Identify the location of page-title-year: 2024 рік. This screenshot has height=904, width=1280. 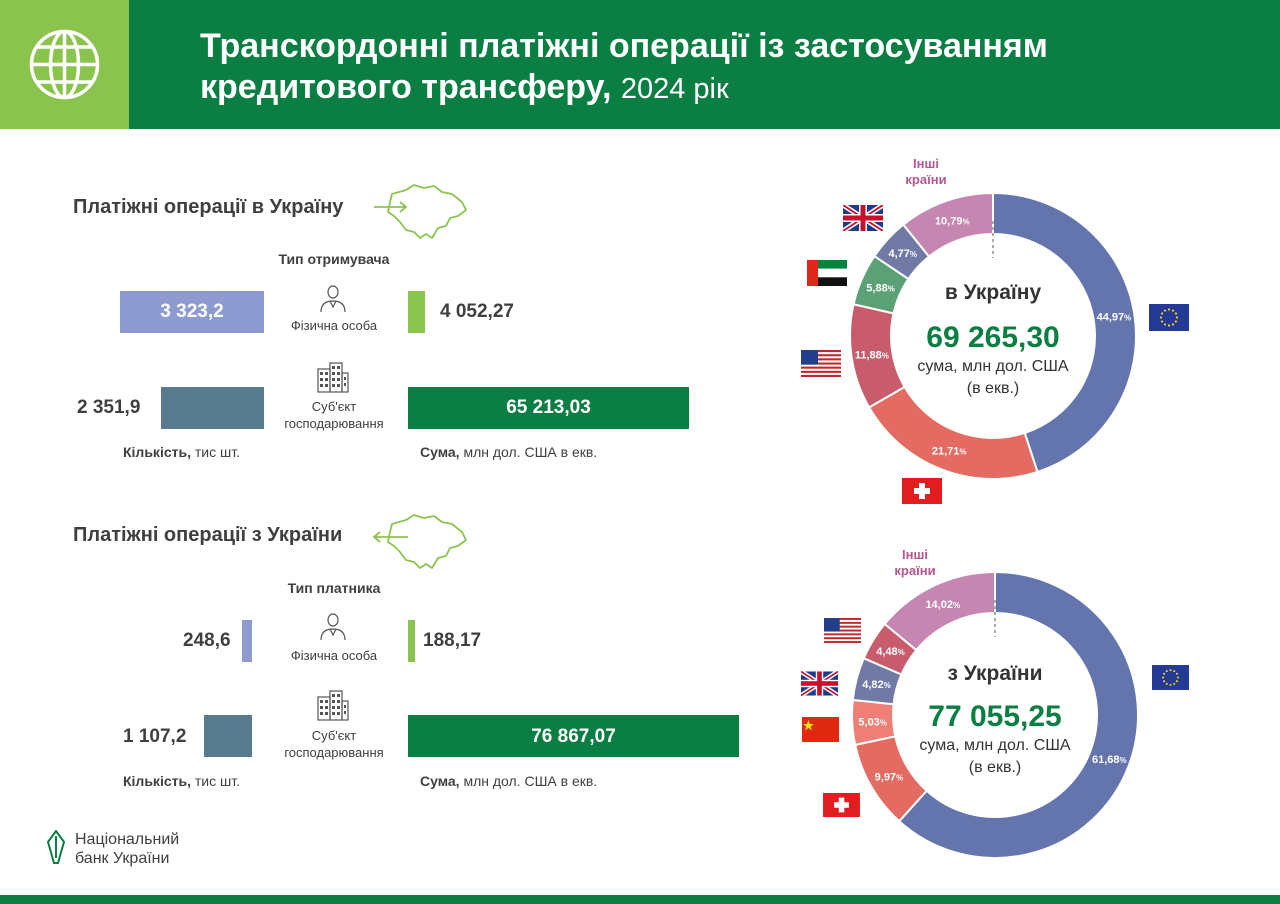
(674, 89).